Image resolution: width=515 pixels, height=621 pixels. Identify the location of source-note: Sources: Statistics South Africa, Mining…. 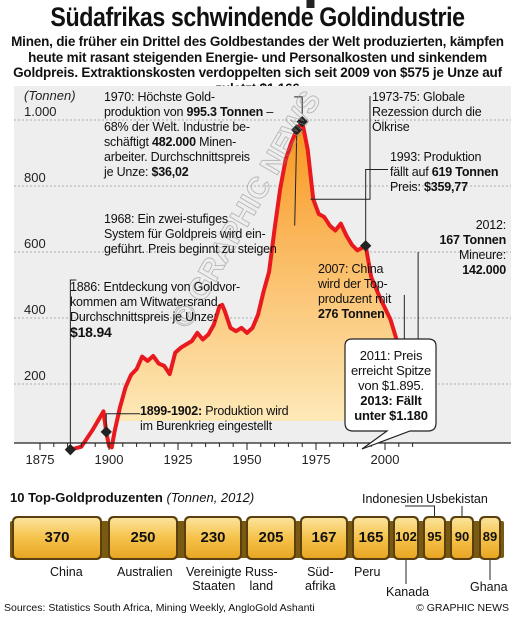
(159, 608).